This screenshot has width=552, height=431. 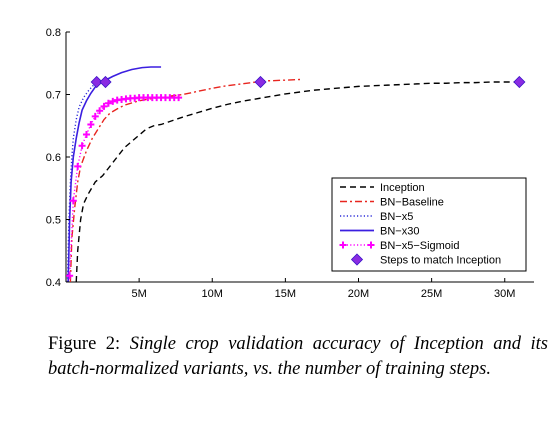 I want to click on legend-label: BN−Baseline, so click(x=412, y=203).